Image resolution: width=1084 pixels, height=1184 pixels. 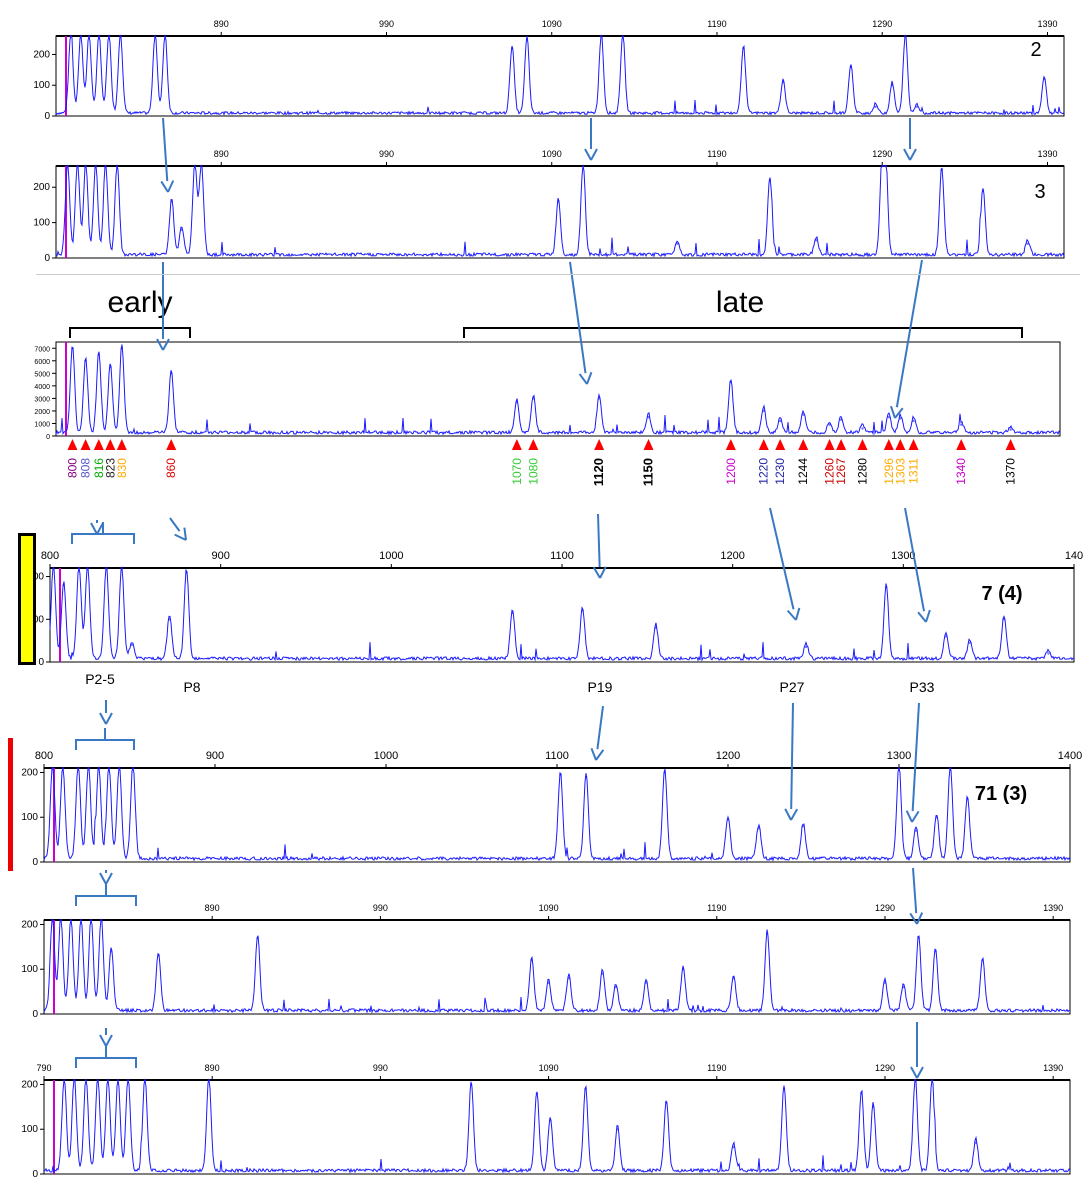 What do you see at coordinates (72, 468) in the screenshot?
I see `marker-label: 800` at bounding box center [72, 468].